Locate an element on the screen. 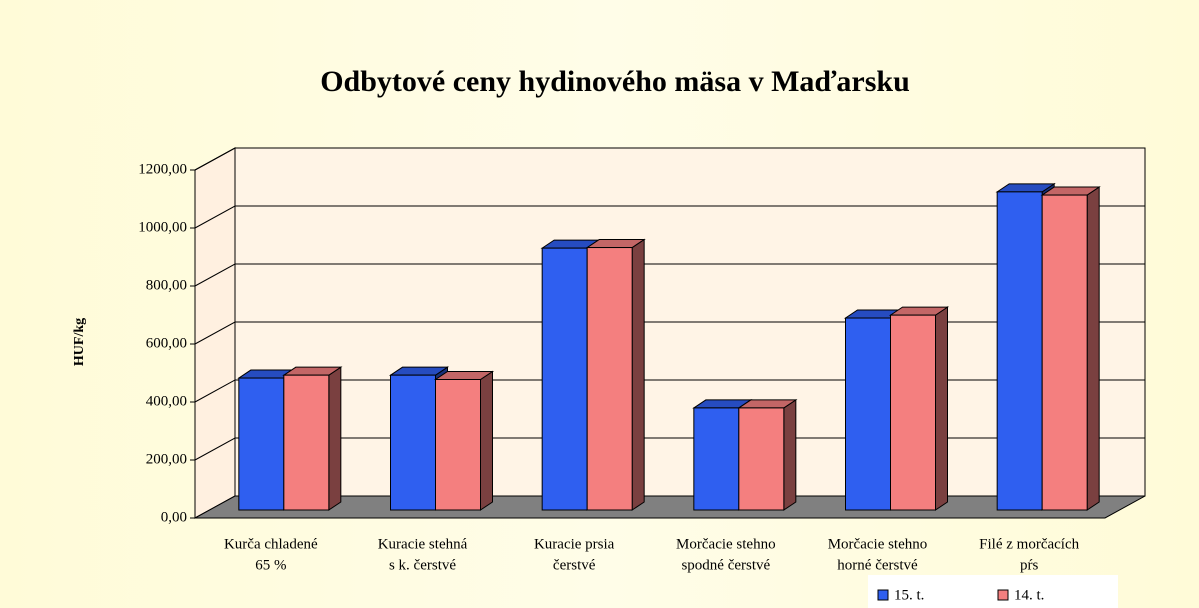 The height and width of the screenshot is (608, 1199). legend-label: 15. t. is located at coordinates (909, 595).